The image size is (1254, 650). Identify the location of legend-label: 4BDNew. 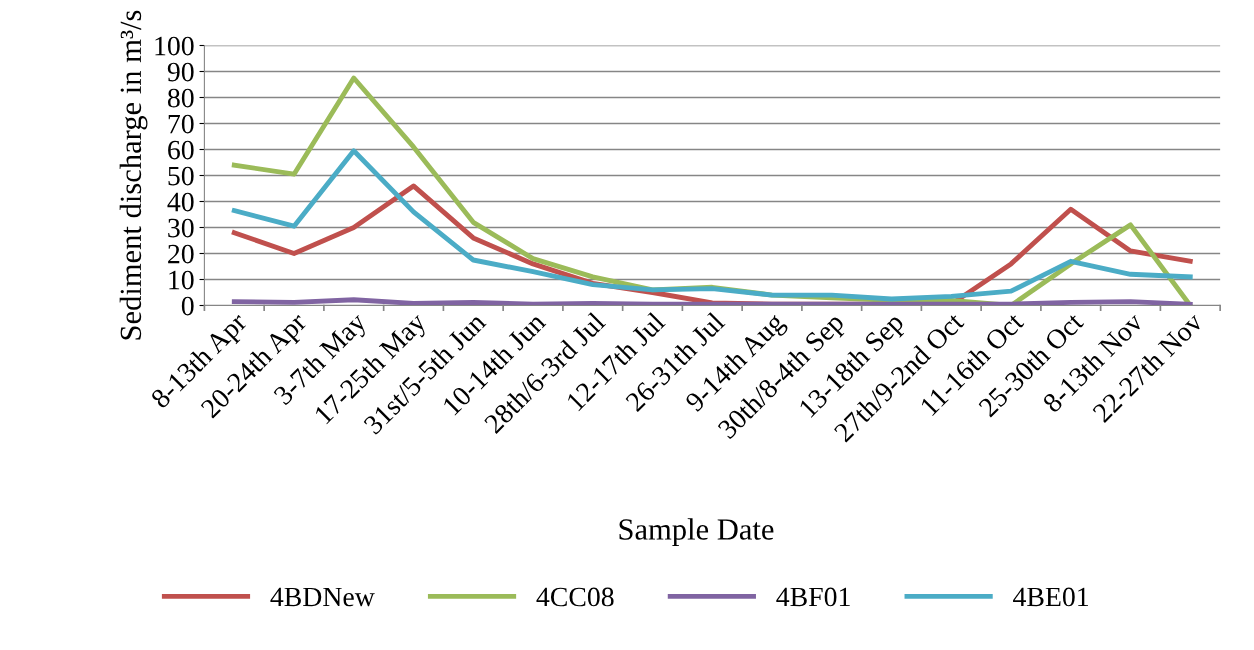
(322, 597).